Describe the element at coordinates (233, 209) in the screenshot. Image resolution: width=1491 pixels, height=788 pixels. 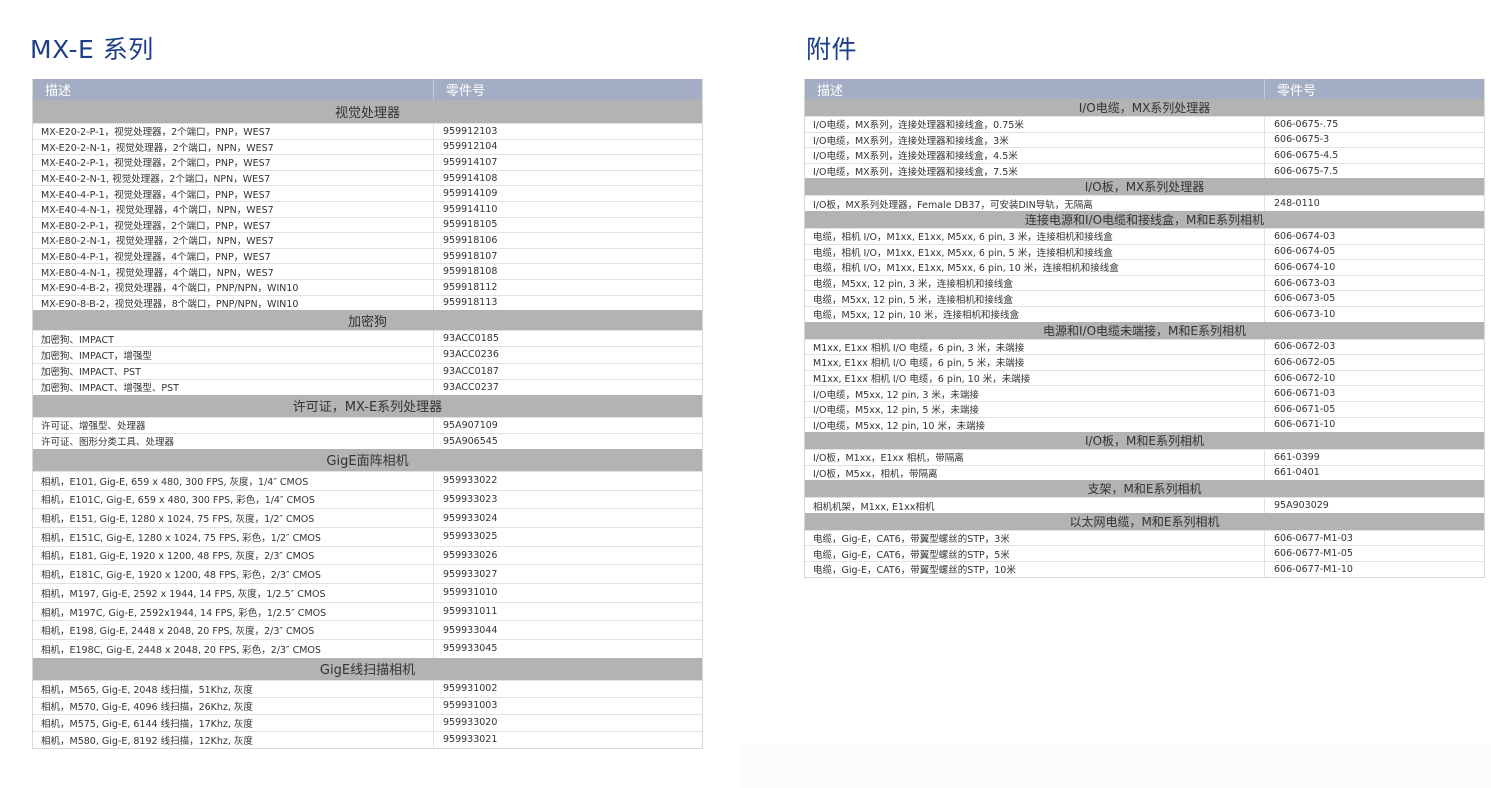
I see `description-cell: MX-E40-4-N-1，视觉处理器，4个端口，NPN，WES7` at that location.